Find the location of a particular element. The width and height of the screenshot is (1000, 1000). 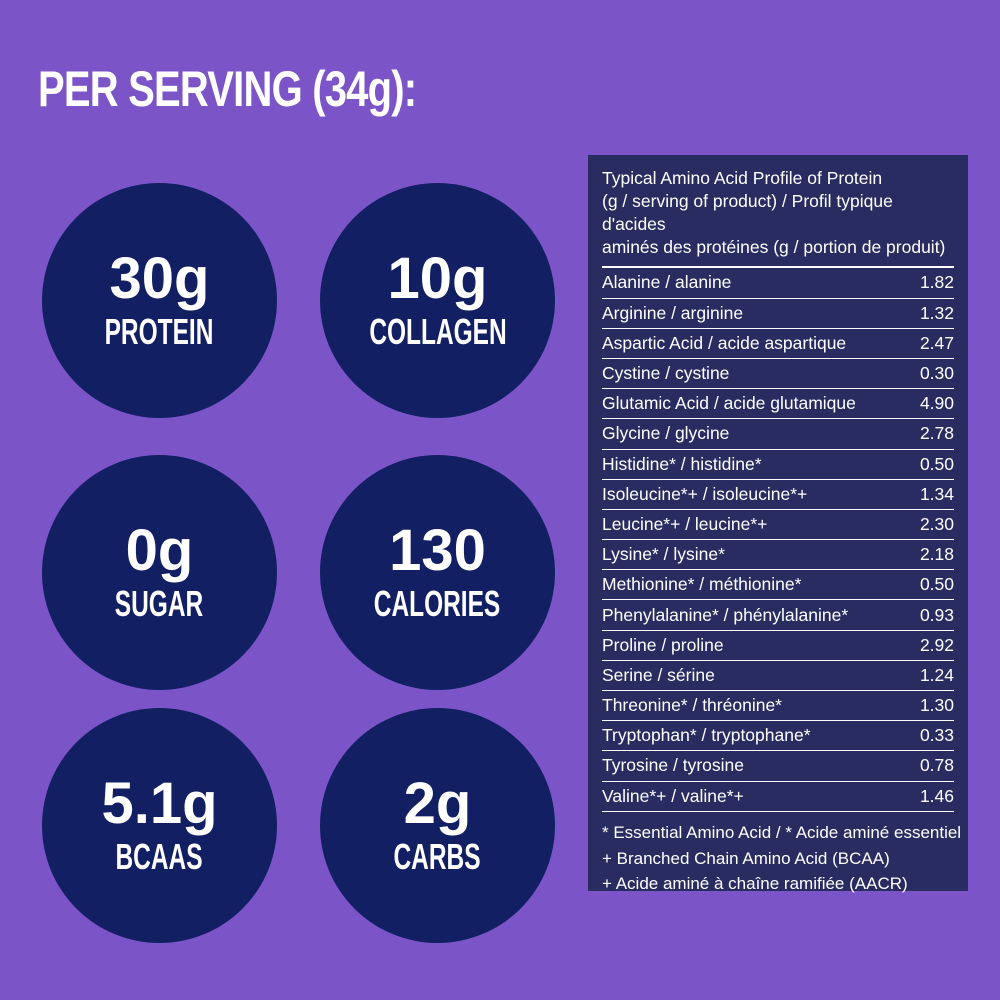

amino-value: 4.90 is located at coordinates (936, 403).